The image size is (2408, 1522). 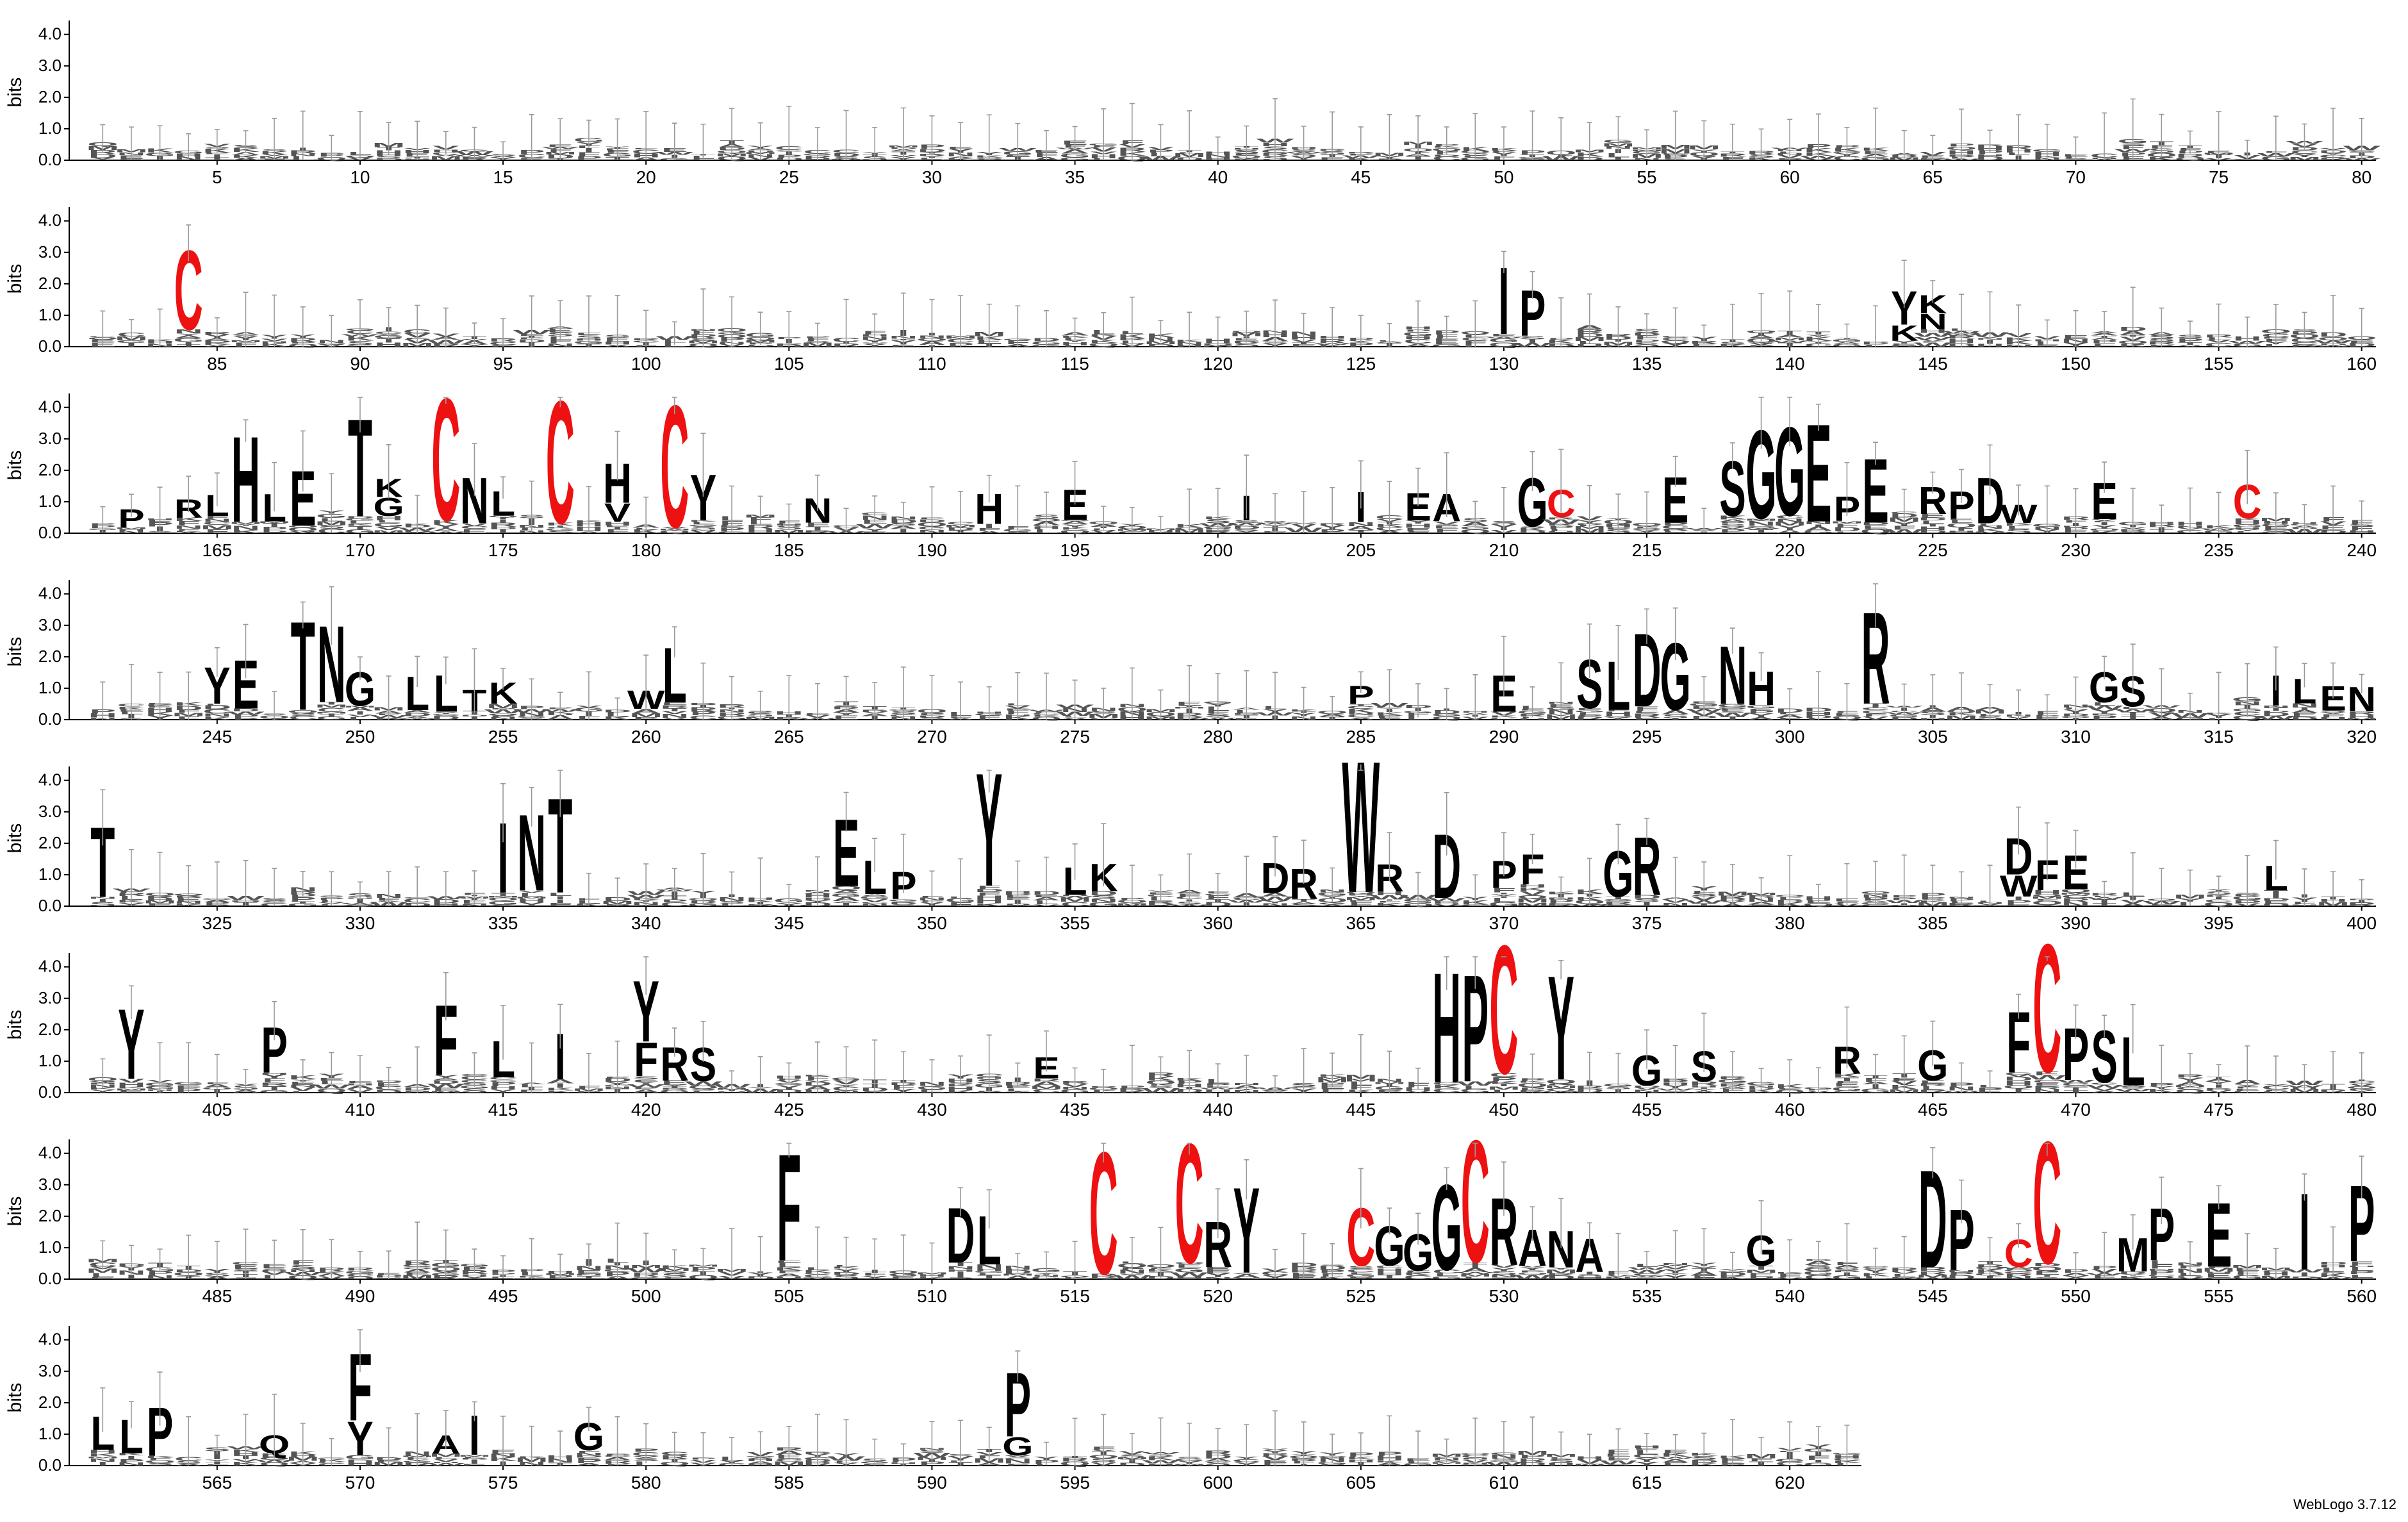 I want to click on x-tick-label: 90, so click(x=360, y=364).